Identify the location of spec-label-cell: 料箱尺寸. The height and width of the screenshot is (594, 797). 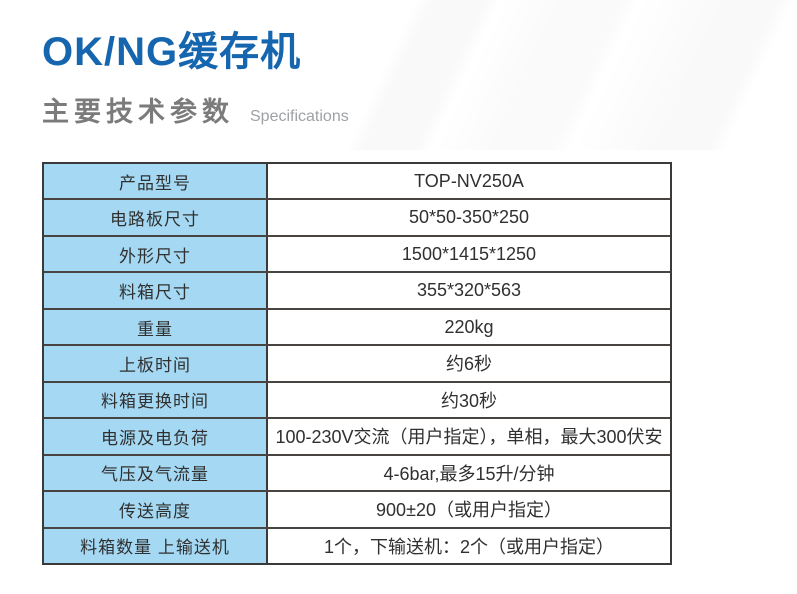
(156, 290).